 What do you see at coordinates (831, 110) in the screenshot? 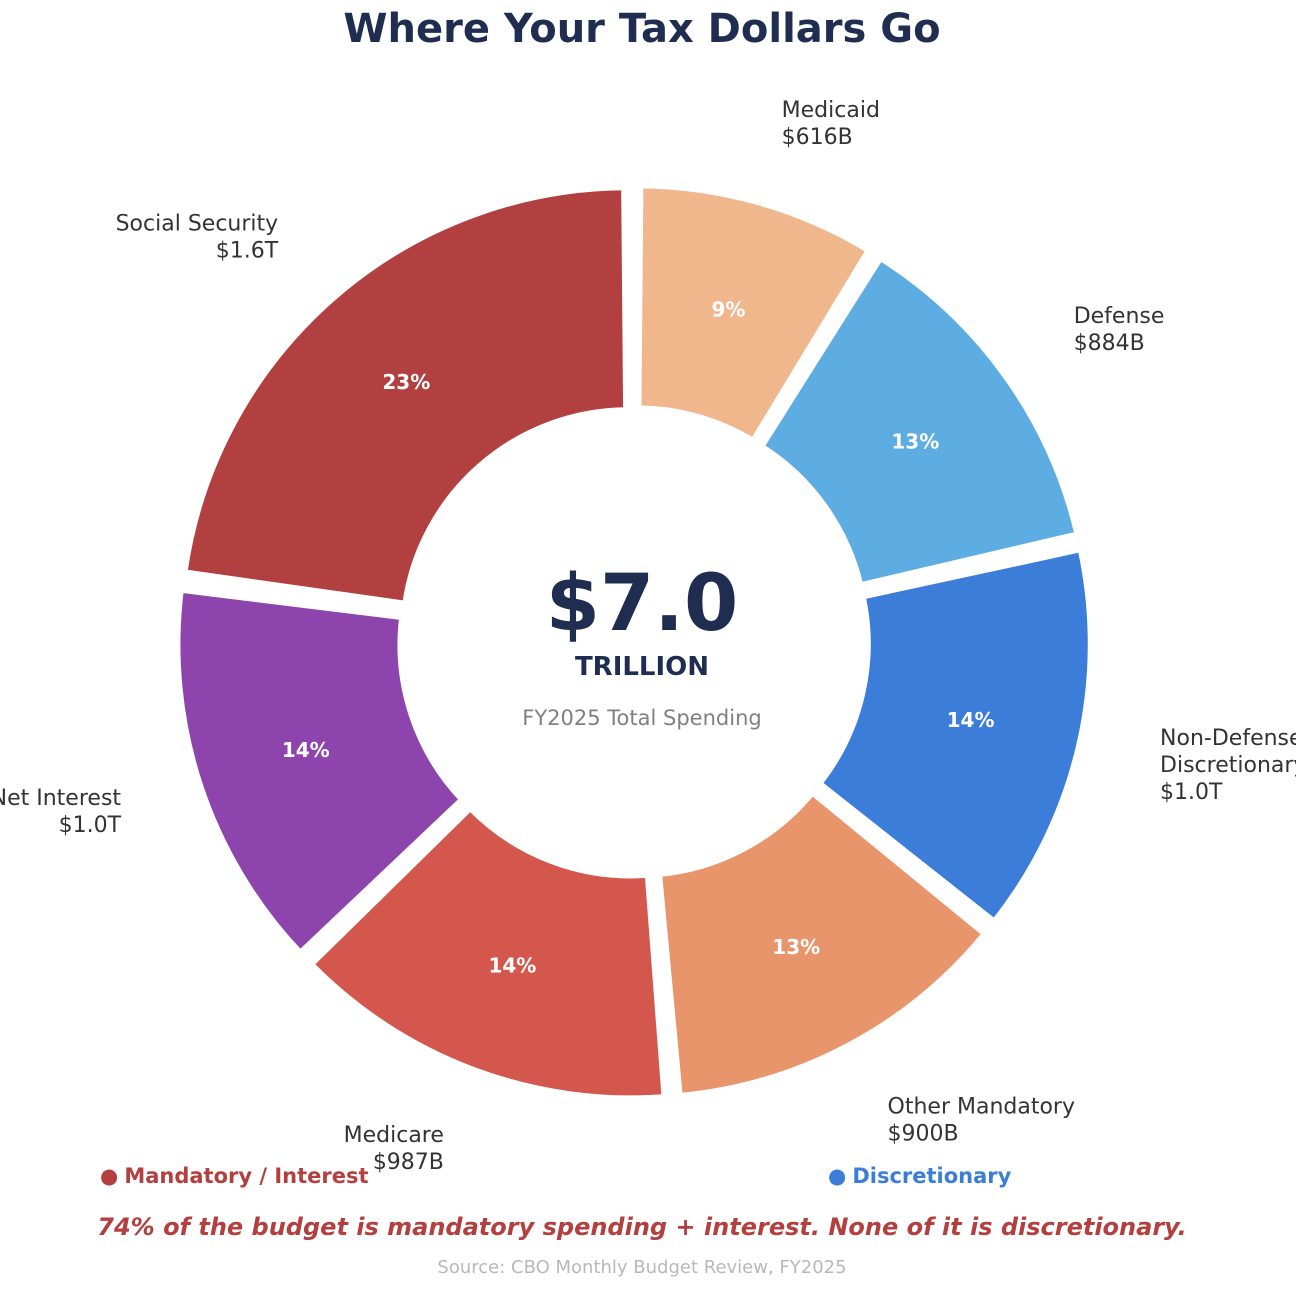
I see `slice-name: Medicaid` at bounding box center [831, 110].